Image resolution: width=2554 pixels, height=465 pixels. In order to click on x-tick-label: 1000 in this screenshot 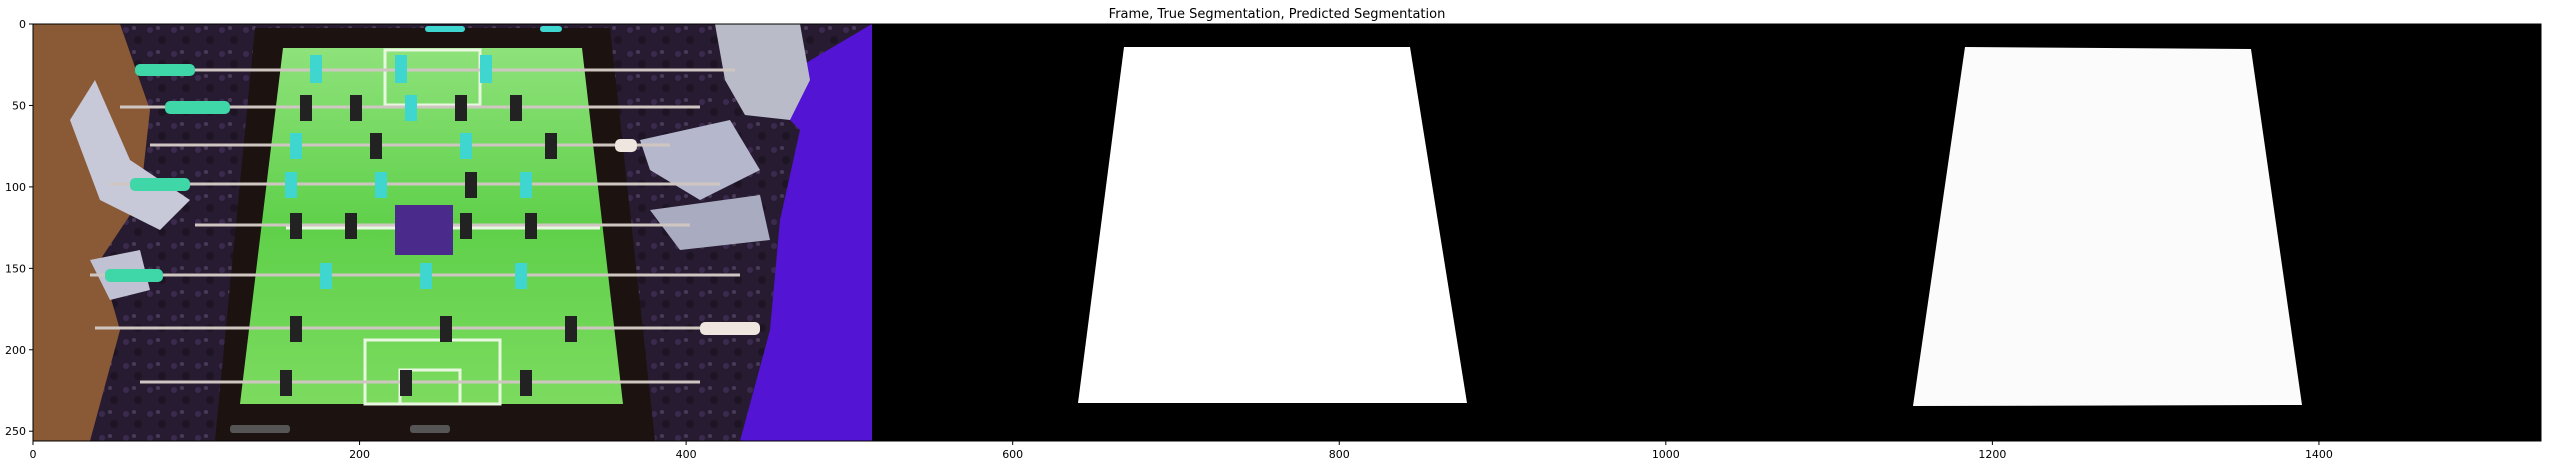, I will do `click(1666, 454)`.